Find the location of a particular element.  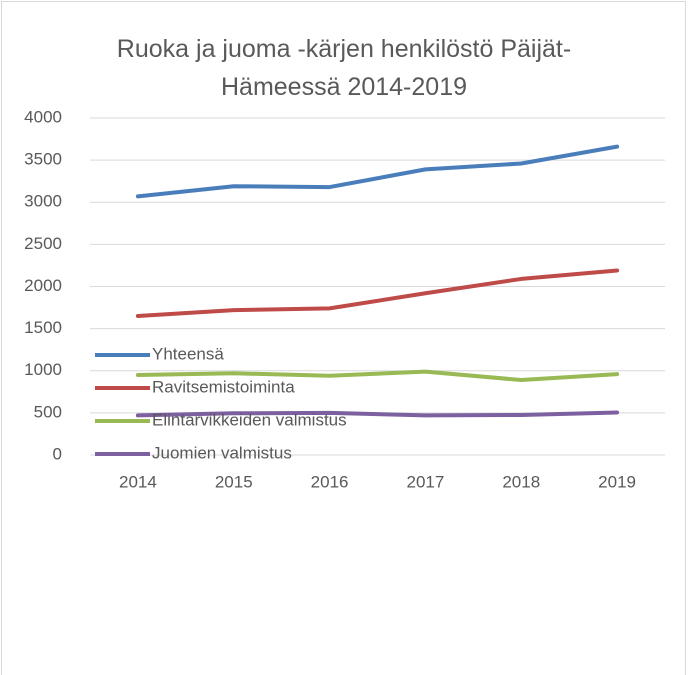

legend-label: Yhteensä is located at coordinates (188, 353).